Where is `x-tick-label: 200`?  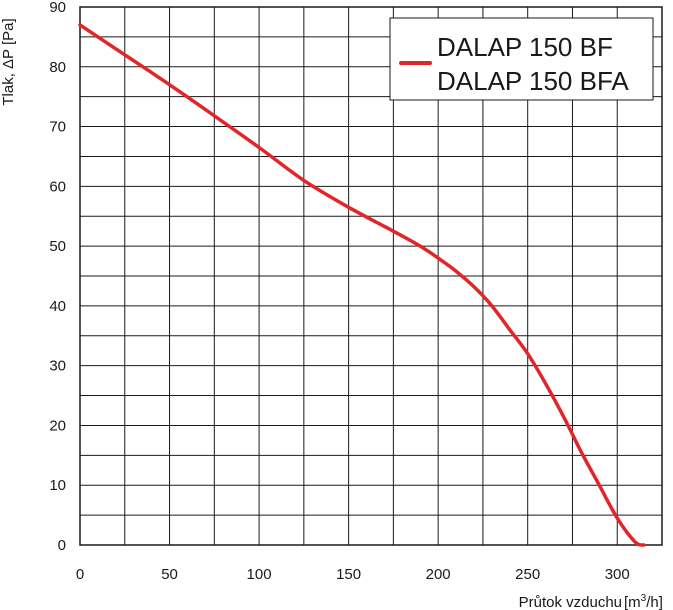 x-tick-label: 200 is located at coordinates (438, 574).